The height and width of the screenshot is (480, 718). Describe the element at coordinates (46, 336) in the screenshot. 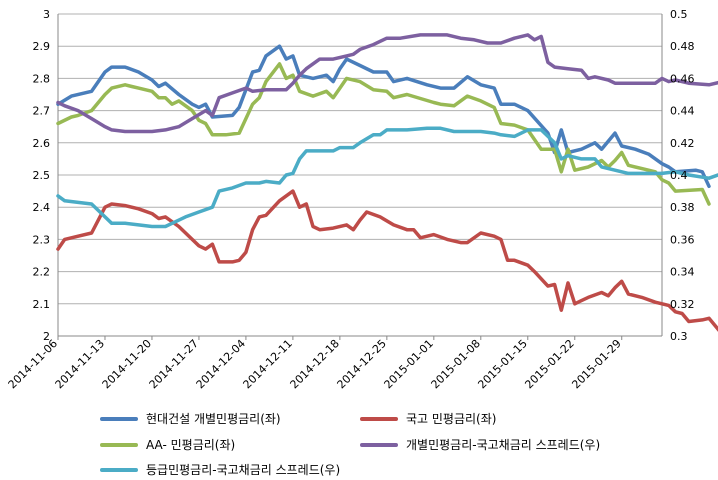

I see `y-left-tick-label: 2` at that location.